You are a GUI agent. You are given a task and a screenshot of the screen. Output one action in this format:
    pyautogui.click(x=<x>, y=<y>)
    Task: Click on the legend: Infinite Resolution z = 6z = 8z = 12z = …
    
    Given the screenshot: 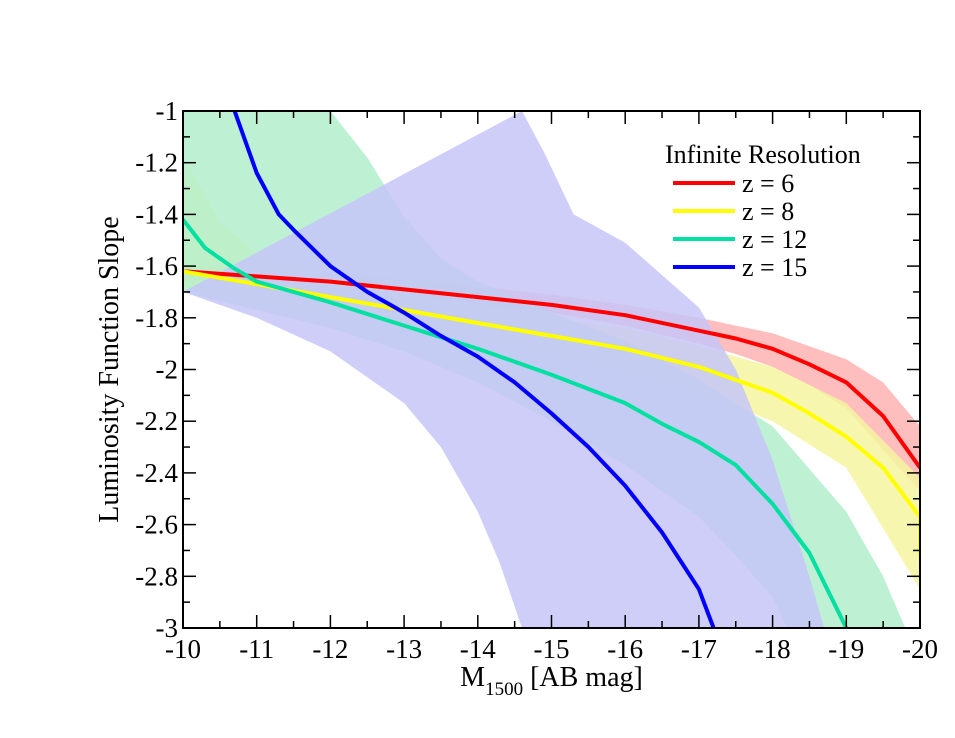 What is the action you would take?
    pyautogui.click(x=763, y=211)
    